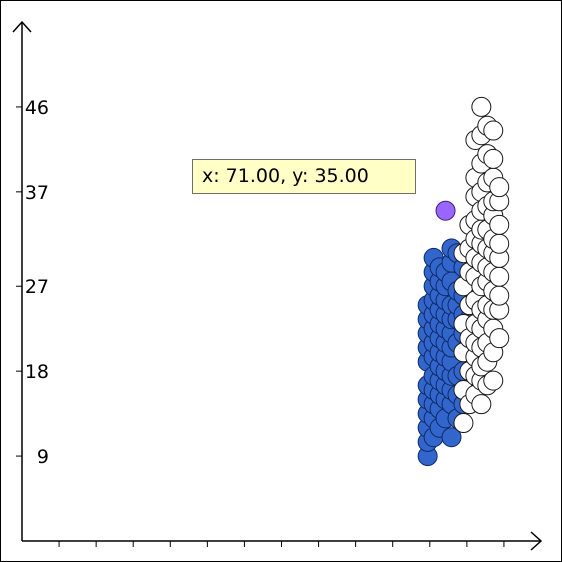 The height and width of the screenshot is (562, 562). What do you see at coordinates (43, 457) in the screenshot?
I see `y-tick-label: 9` at bounding box center [43, 457].